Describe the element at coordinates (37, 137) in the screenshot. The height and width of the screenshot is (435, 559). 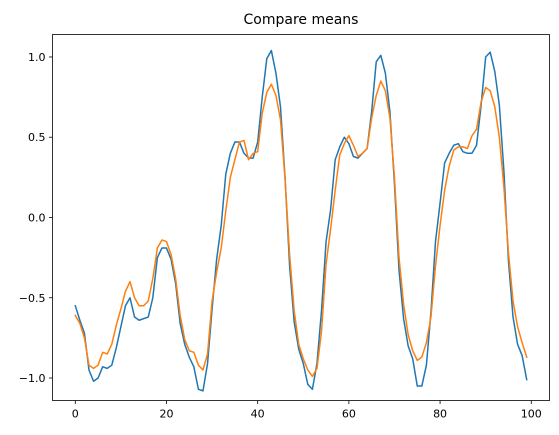
I see `y-tick-label: 0.5` at that location.